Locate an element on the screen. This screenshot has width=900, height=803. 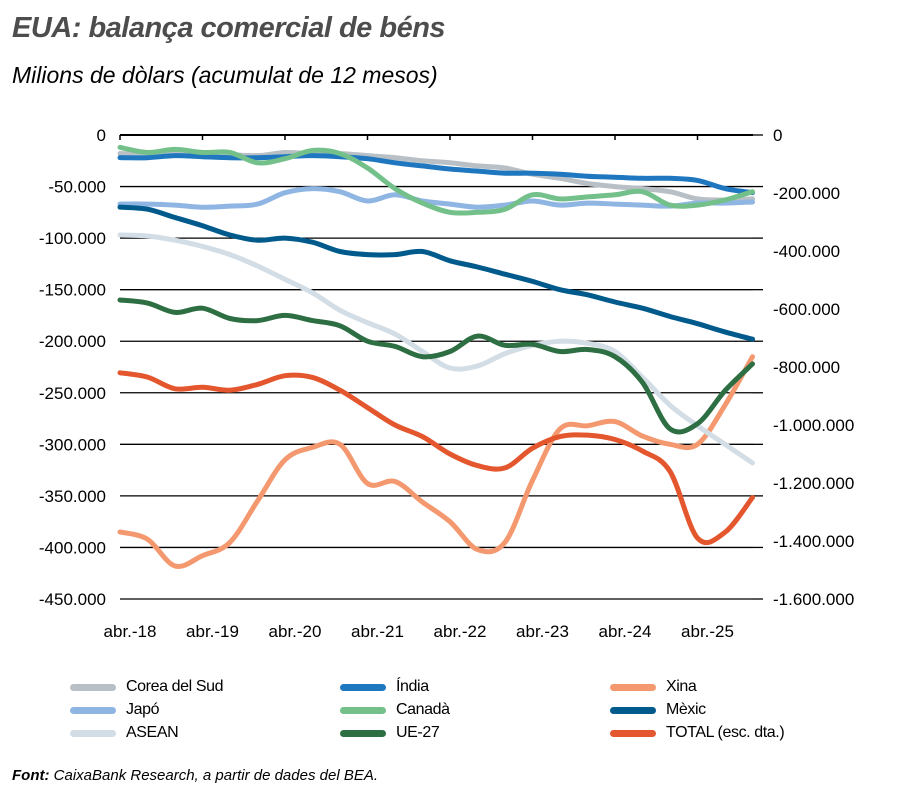
x-tick-label: abr.-23 is located at coordinates (542, 631).